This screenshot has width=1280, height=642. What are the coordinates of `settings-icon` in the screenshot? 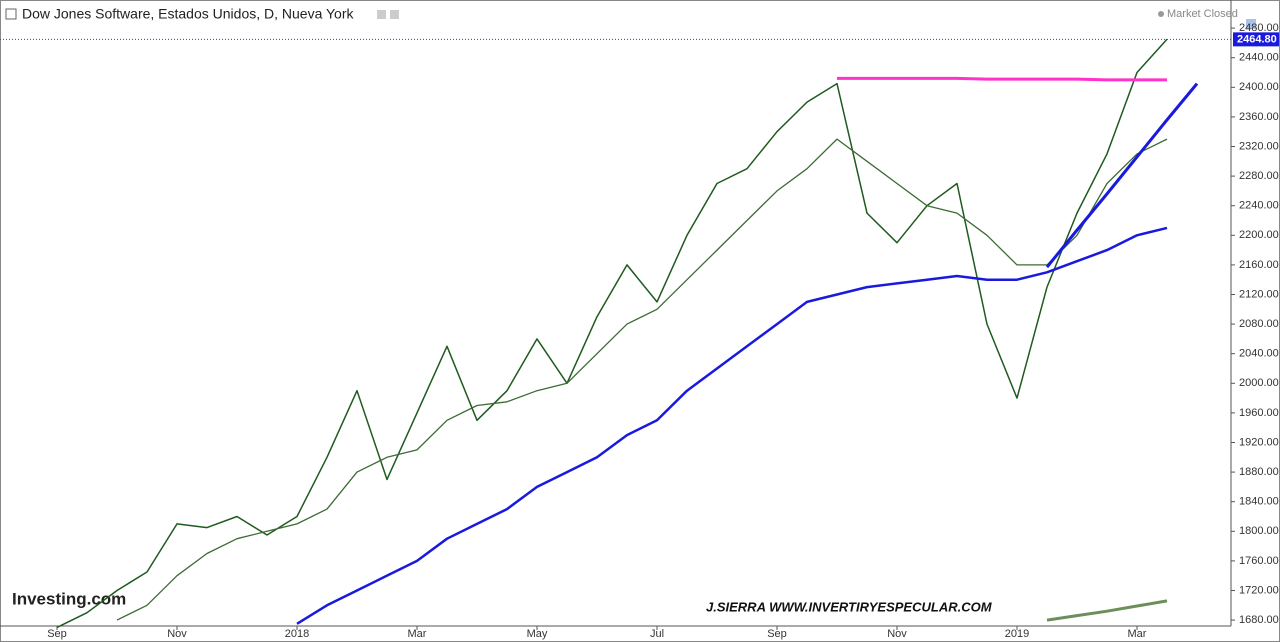 It's located at (381, 14).